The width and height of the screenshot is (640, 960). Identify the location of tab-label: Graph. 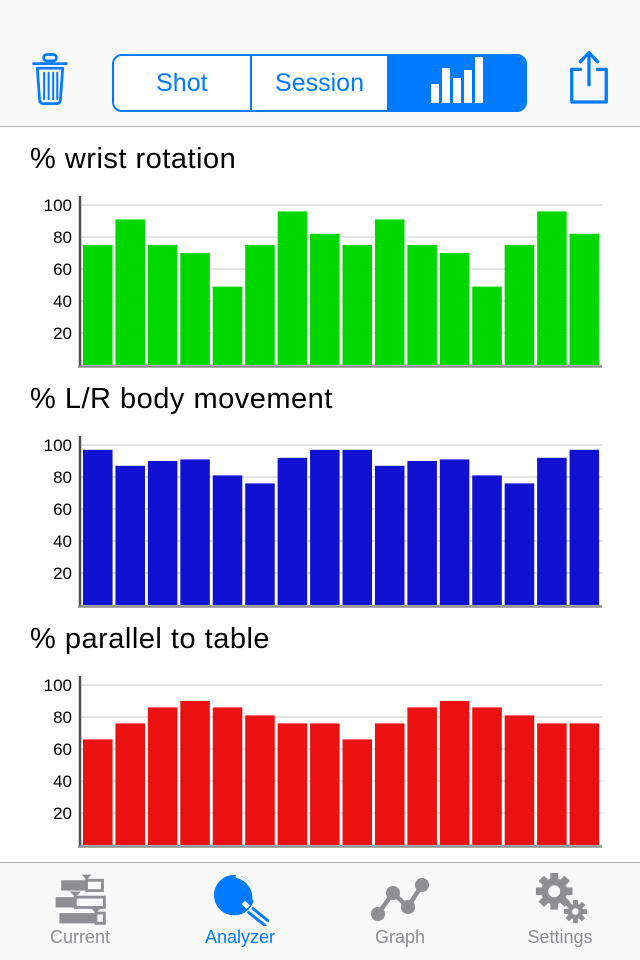
(400, 937).